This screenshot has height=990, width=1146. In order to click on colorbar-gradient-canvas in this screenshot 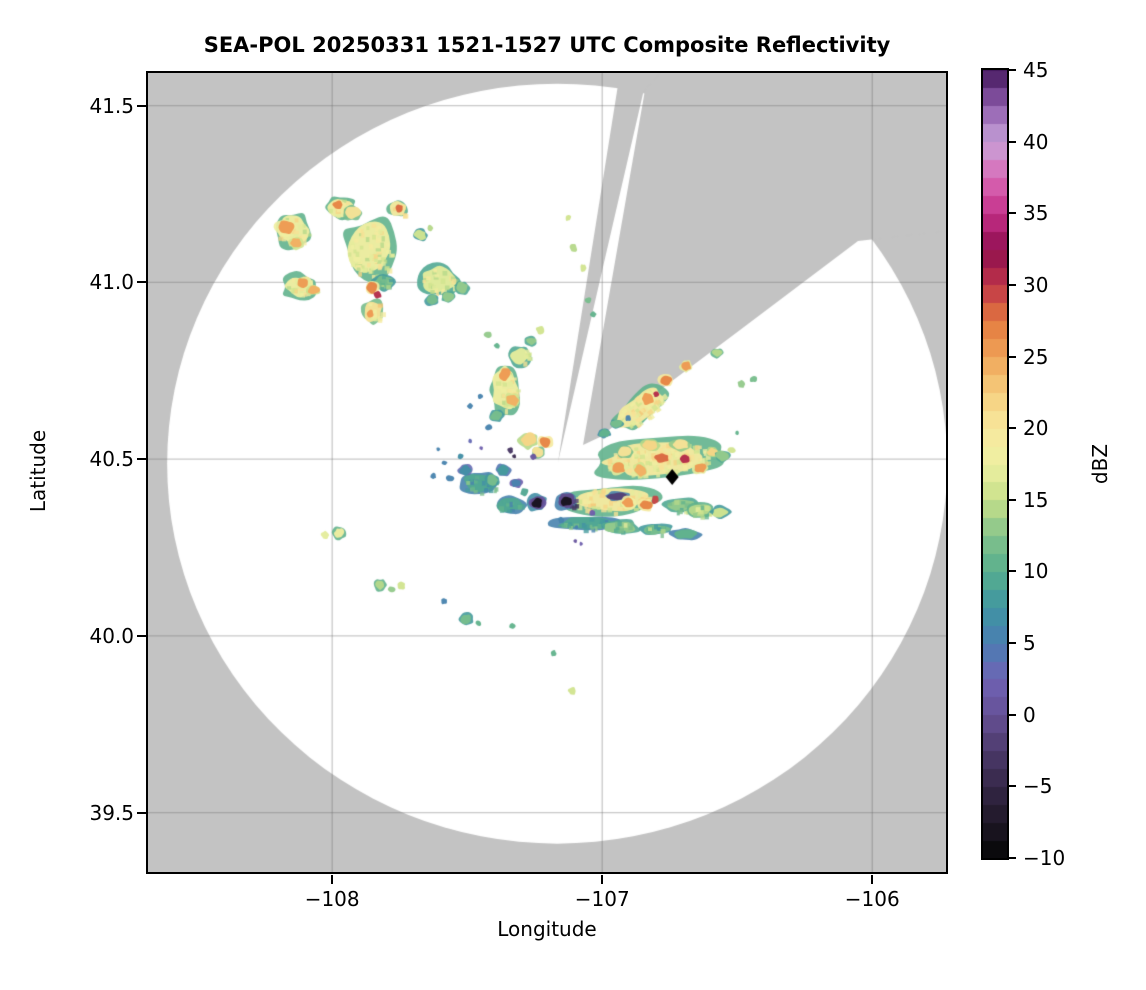, I will do `click(995, 464)`.